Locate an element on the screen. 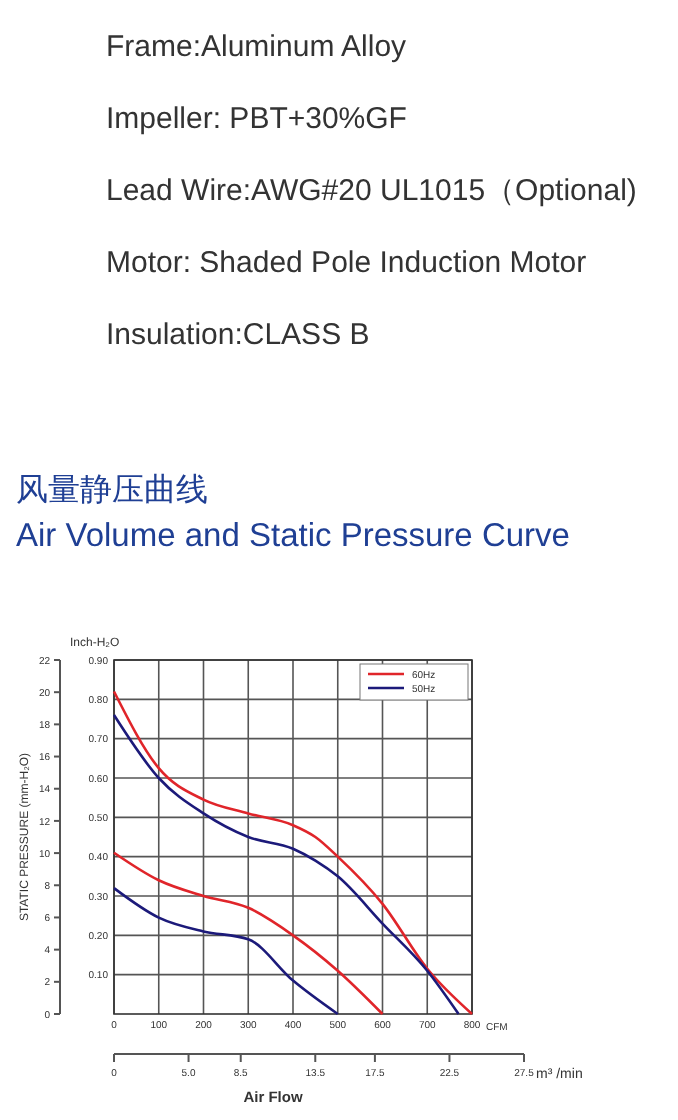  chart-subtitle: Air Volume and Static Pressure Curve is located at coordinates (293, 536).